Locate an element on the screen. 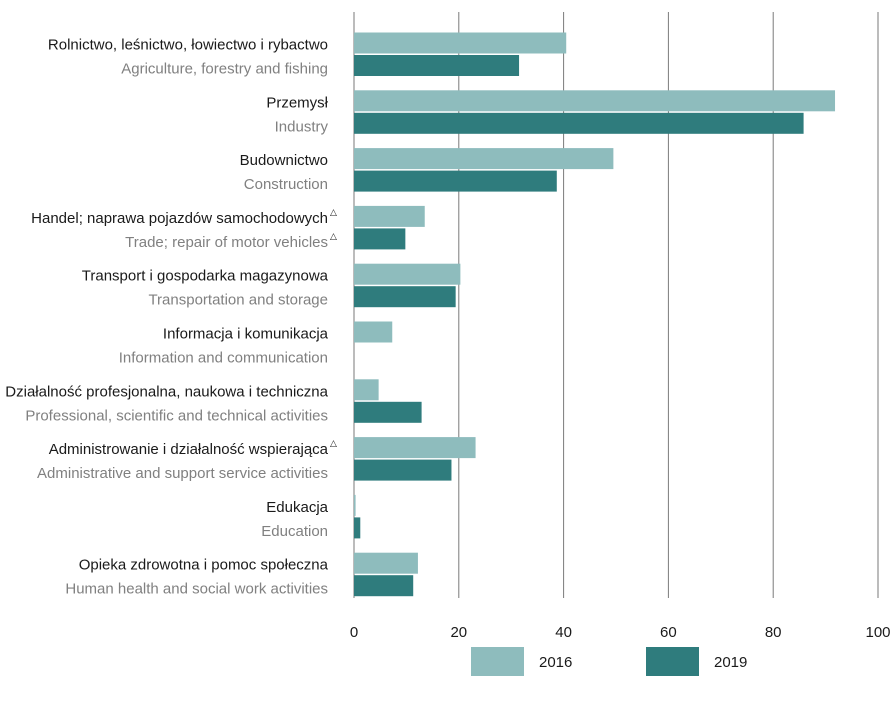 This screenshot has width=894, height=701. category-label-en: Information and communication is located at coordinates (223, 358).